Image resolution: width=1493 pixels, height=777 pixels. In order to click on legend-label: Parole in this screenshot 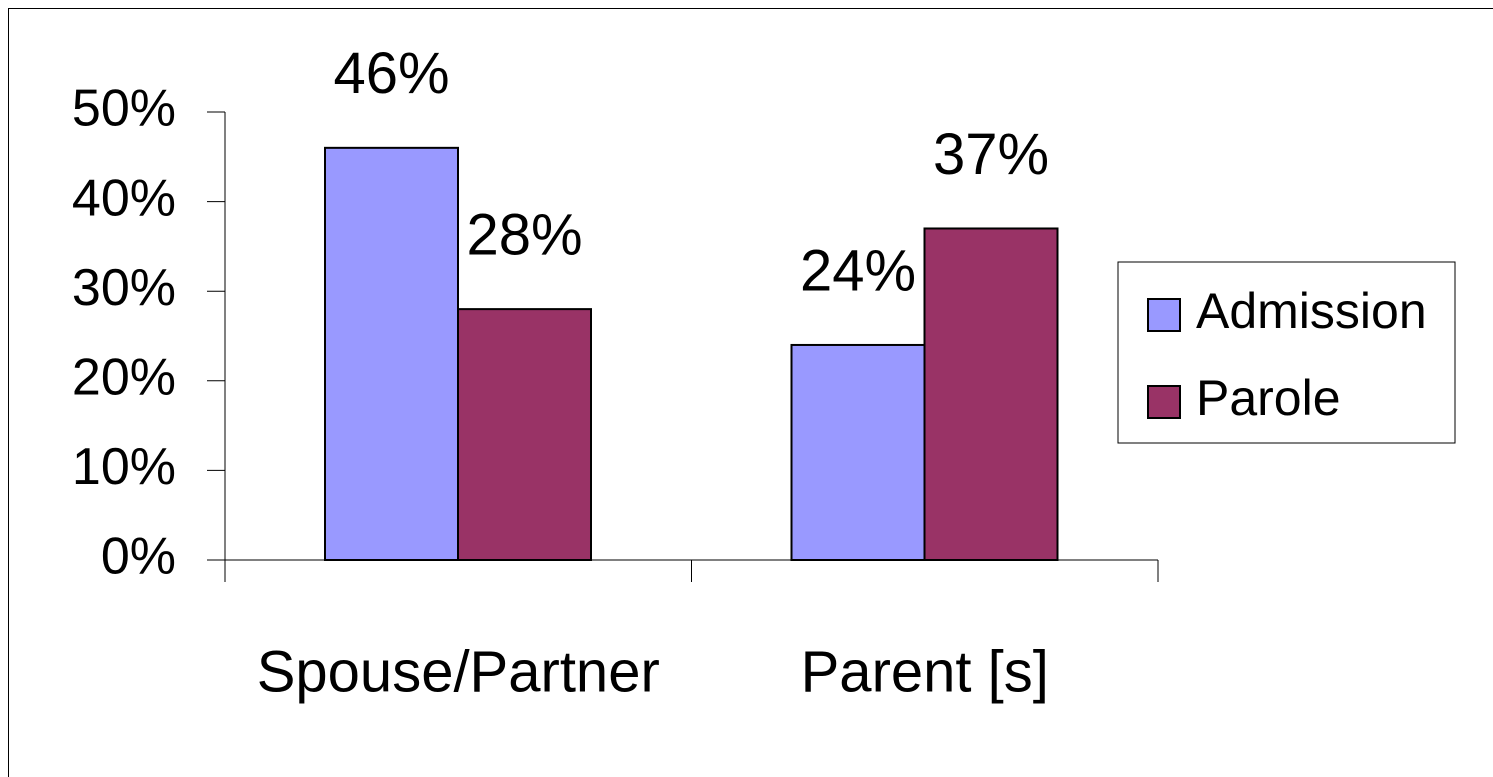, I will do `click(1268, 398)`.